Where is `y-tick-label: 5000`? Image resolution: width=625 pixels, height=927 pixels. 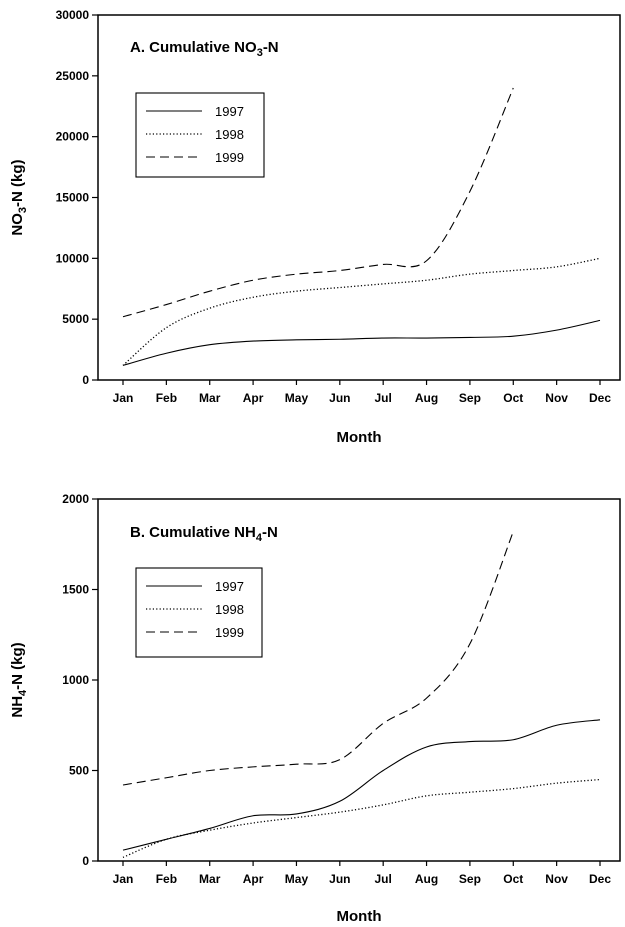
y-tick-label: 5000 is located at coordinates (75, 319).